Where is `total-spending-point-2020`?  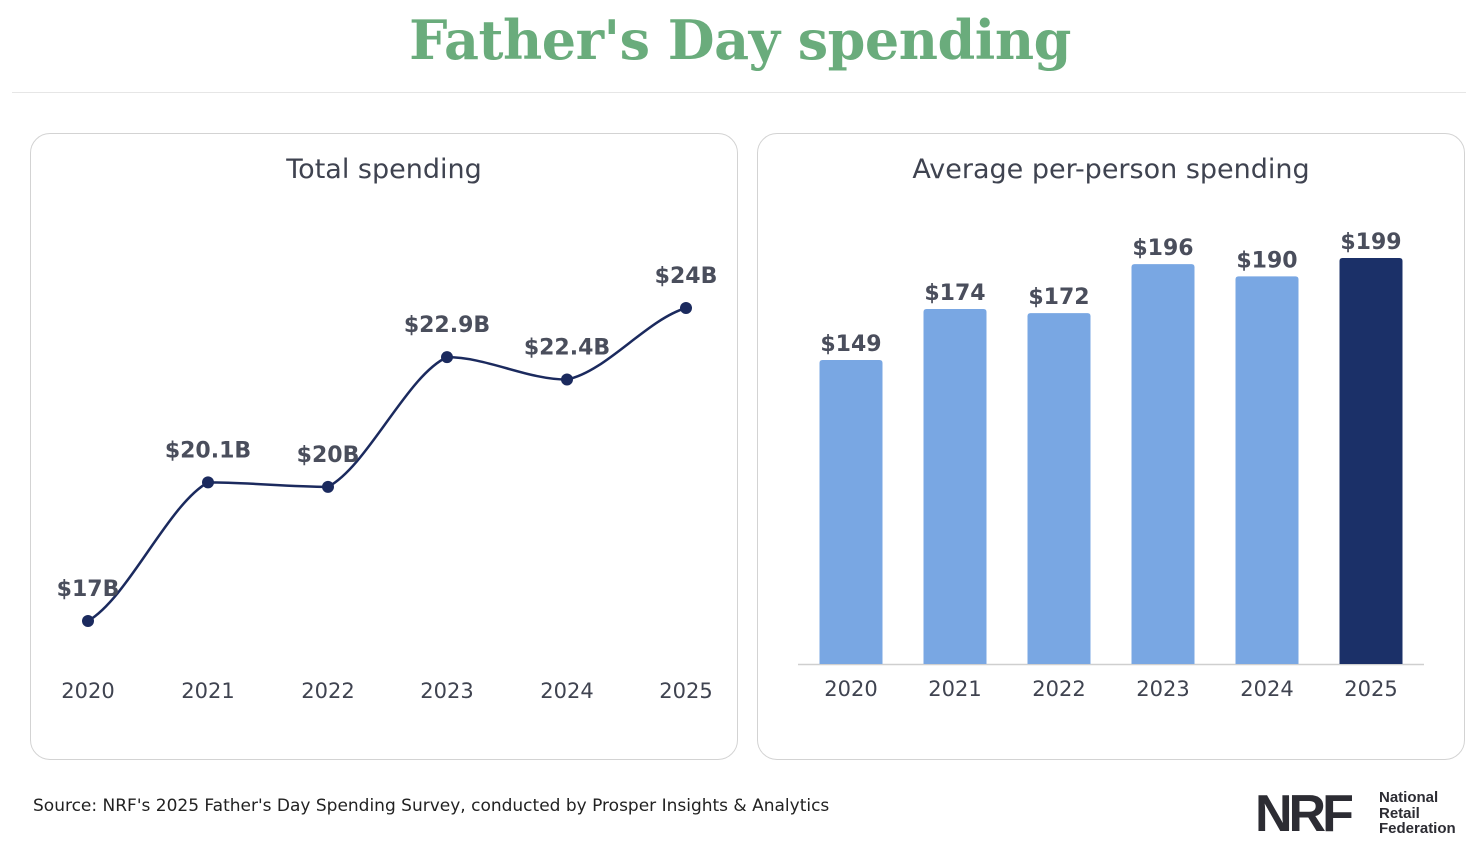
total-spending-point-2020 is located at coordinates (88, 621).